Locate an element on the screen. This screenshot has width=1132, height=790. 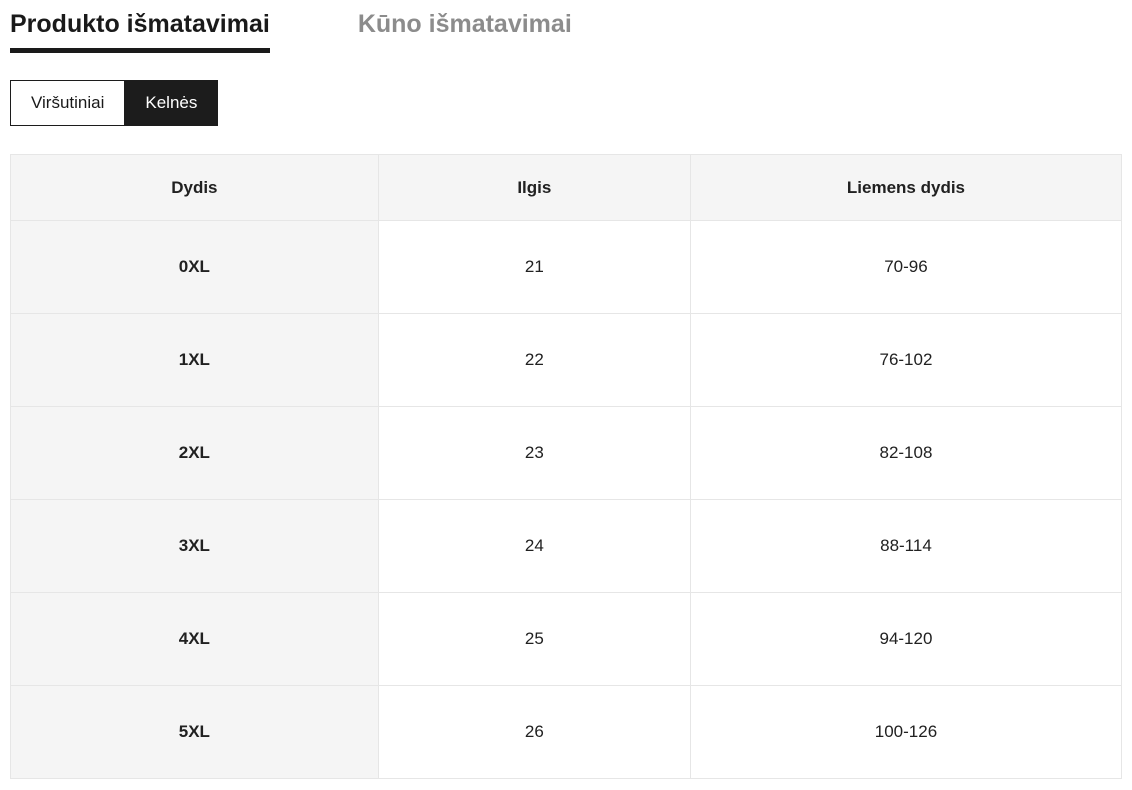
table-row: 0XL 21 70-96 is located at coordinates (566, 267).